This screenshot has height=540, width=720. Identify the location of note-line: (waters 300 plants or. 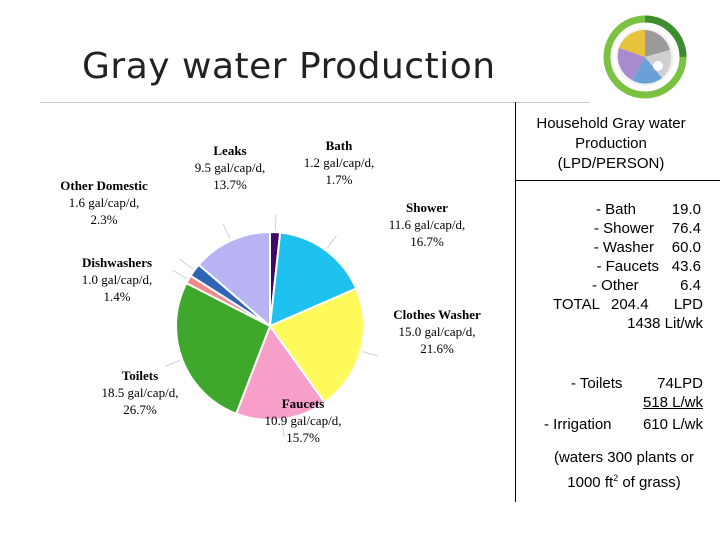
(624, 457).